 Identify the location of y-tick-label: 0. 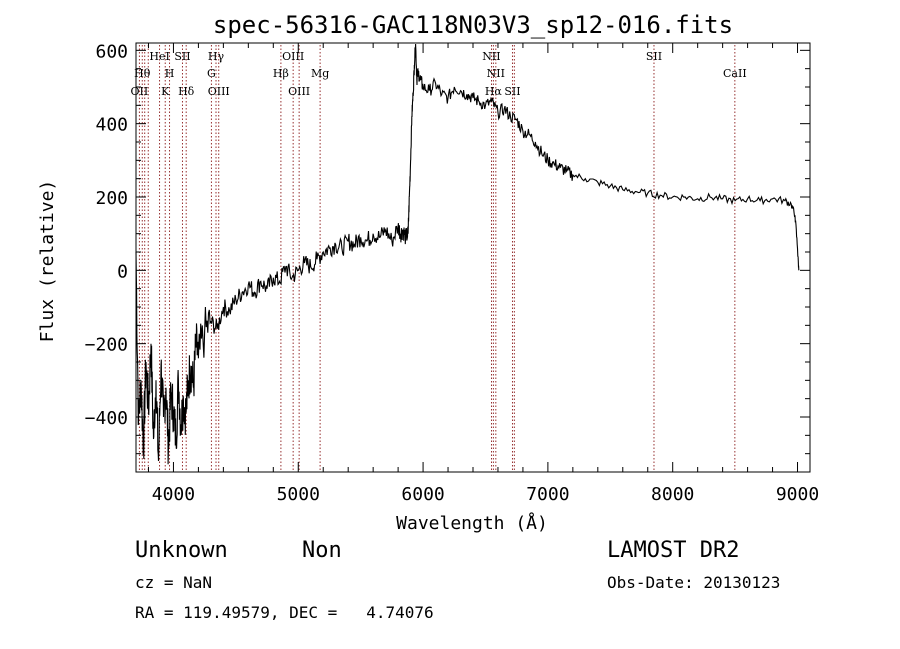
(122, 271).